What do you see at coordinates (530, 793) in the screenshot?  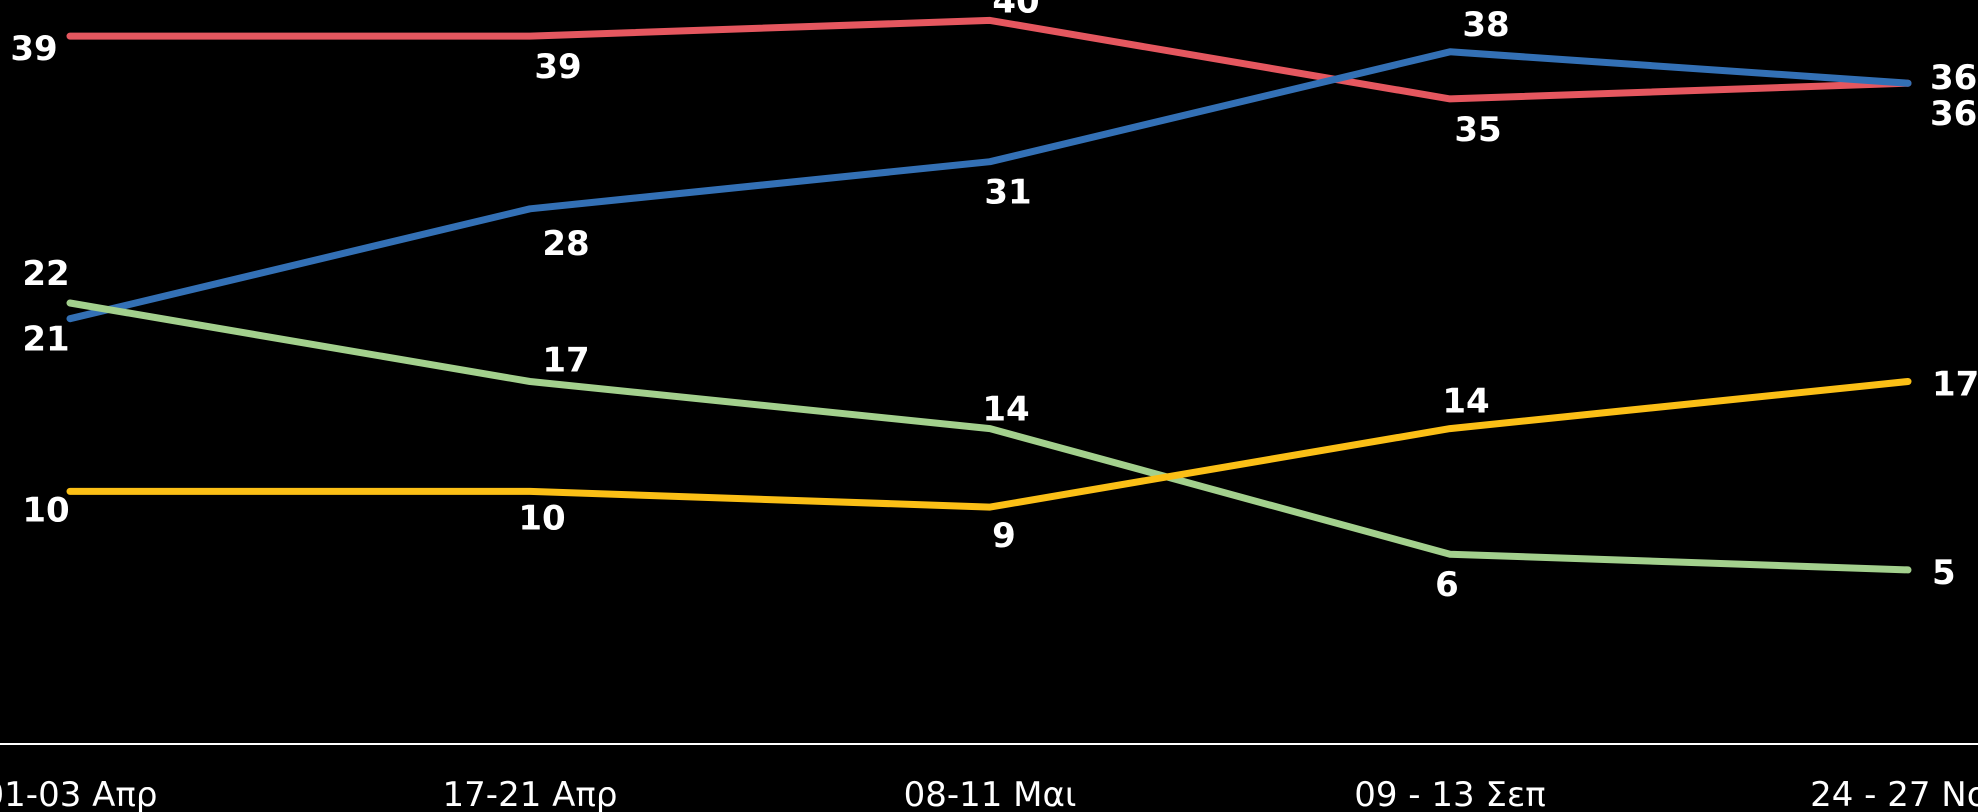 I see `x-tick-label: 17-21 Απρ` at bounding box center [530, 793].